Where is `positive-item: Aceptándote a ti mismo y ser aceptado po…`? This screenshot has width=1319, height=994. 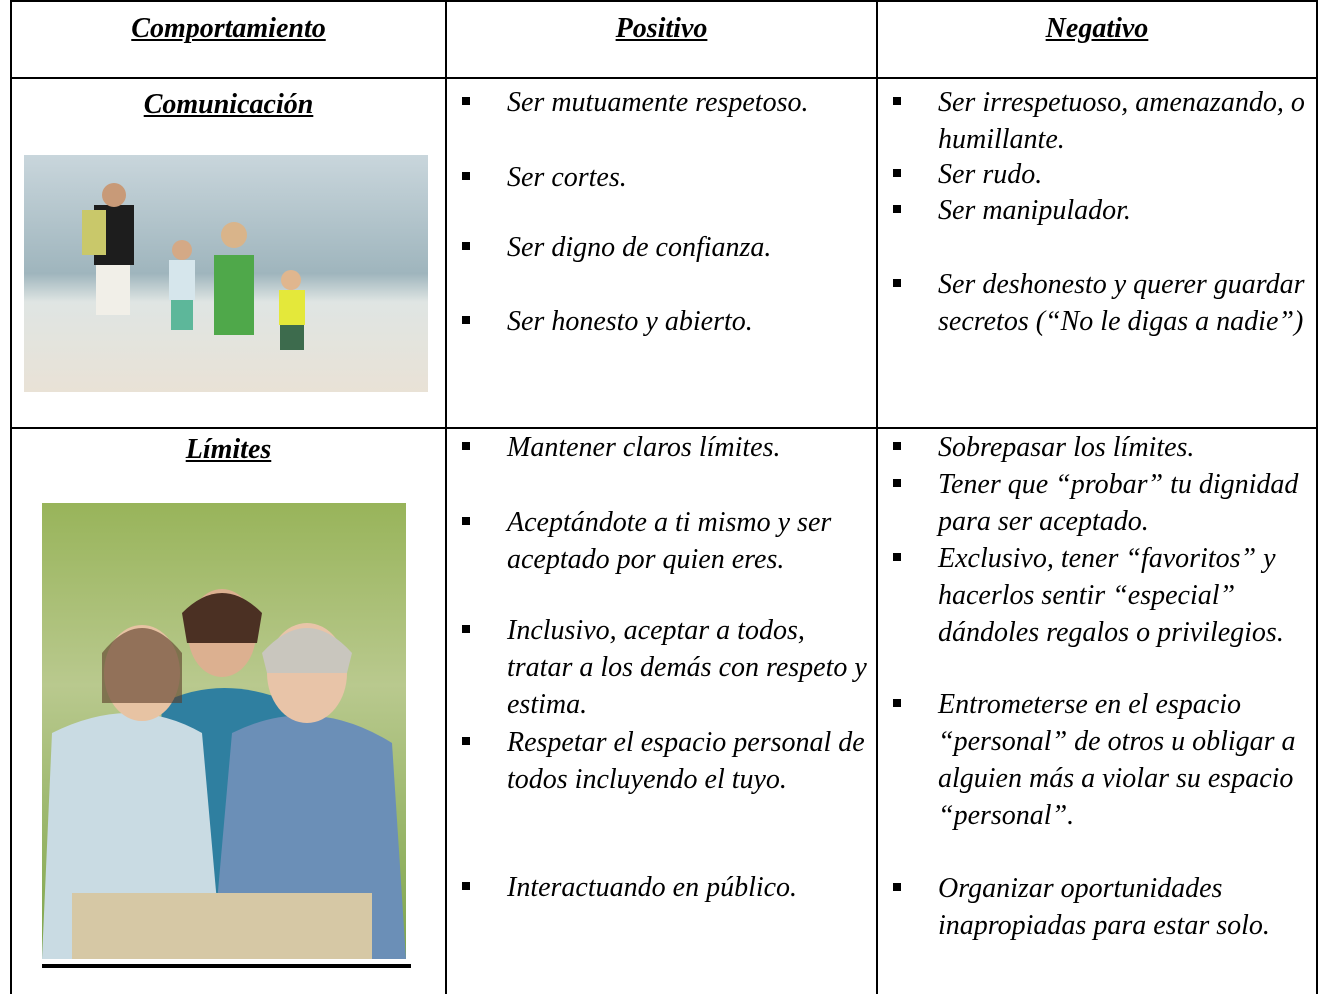
positive-item: Aceptándote a ti mismo y ser aceptado po… is located at coordinates (669, 541).